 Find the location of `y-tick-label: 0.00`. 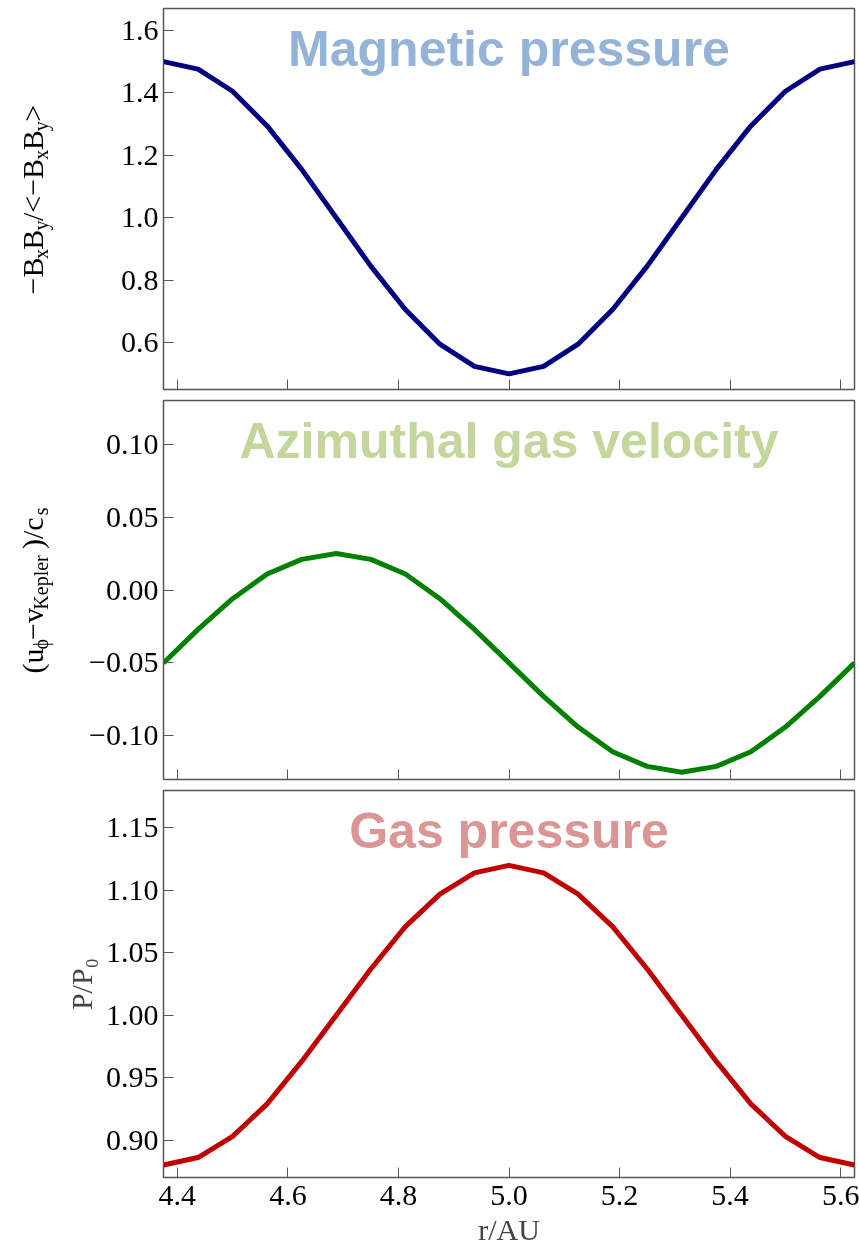

y-tick-label: 0.00 is located at coordinates (132, 589).